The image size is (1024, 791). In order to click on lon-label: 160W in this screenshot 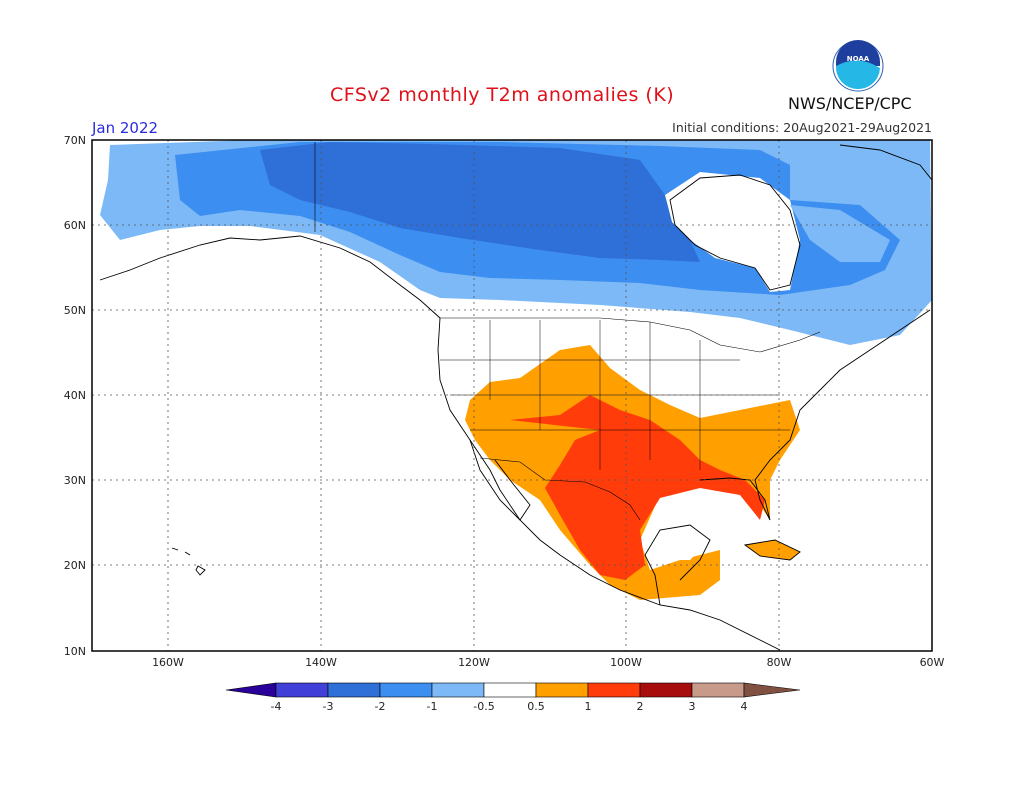, I will do `click(168, 662)`.